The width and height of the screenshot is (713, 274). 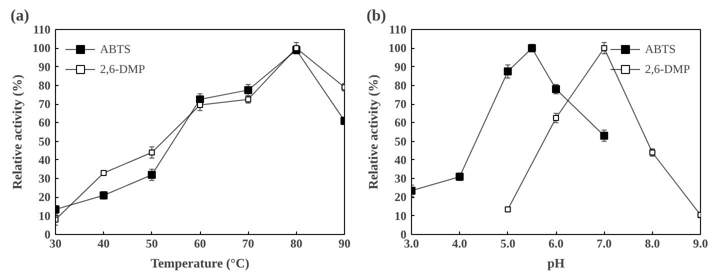 What do you see at coordinates (56, 243) in the screenshot?
I see `x-tick-label: 30` at bounding box center [56, 243].